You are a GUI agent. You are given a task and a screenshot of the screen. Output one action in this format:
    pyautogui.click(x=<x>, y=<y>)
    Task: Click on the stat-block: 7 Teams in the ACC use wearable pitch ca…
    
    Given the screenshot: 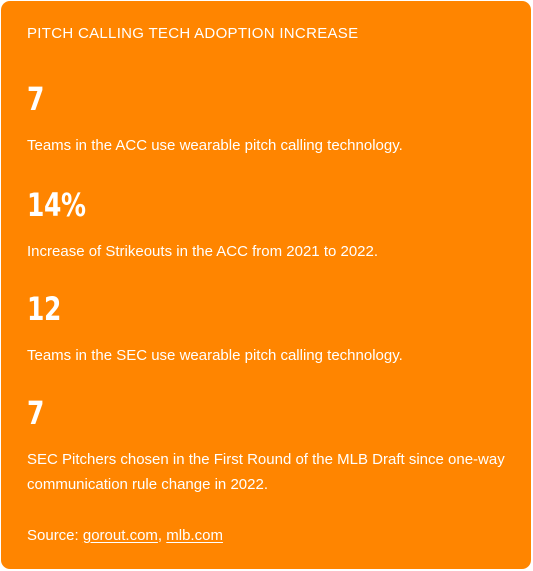 What is the action you would take?
    pyautogui.click(x=269, y=119)
    